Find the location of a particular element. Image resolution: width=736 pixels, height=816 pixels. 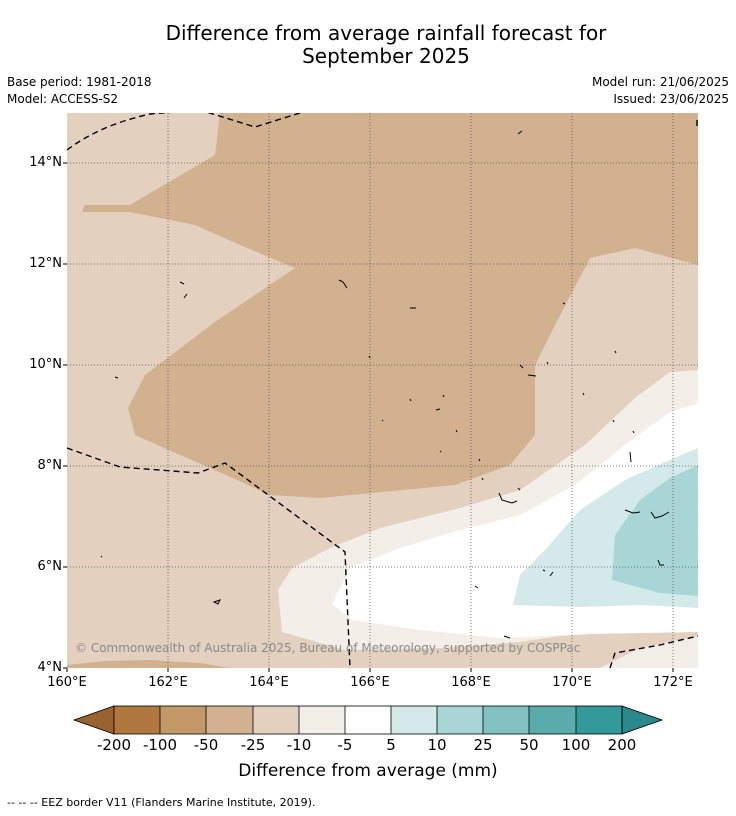

colorbar-high-extend is located at coordinates (642, 720).